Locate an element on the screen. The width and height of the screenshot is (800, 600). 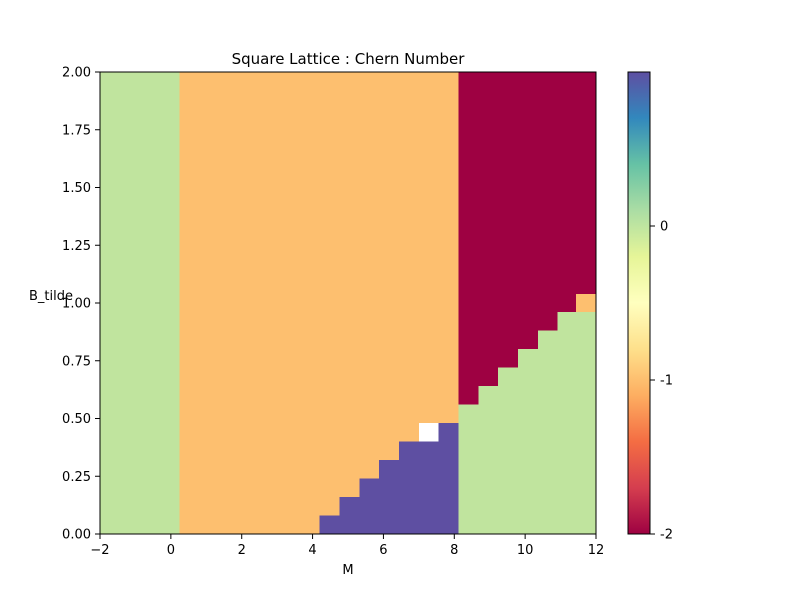
y-tick-label: 1.25 is located at coordinates (76, 246).